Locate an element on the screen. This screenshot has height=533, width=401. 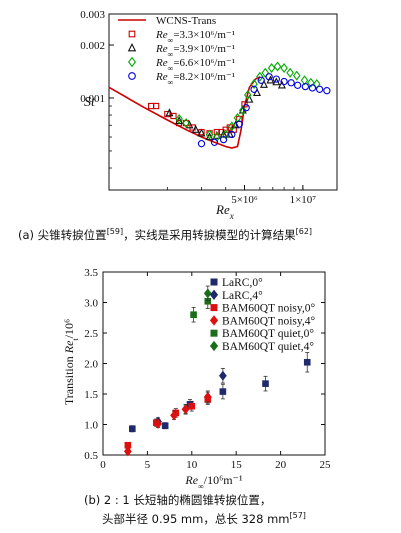
chart-a-legend-label: Re∞=8.2×10⁶/m⁻¹ is located at coordinates (195, 79).